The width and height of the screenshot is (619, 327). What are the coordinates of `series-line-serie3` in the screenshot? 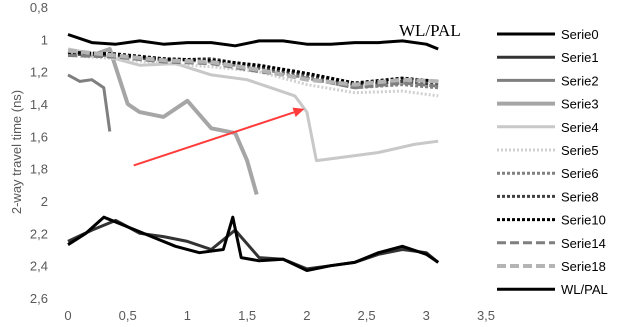 It's located at (163, 121).